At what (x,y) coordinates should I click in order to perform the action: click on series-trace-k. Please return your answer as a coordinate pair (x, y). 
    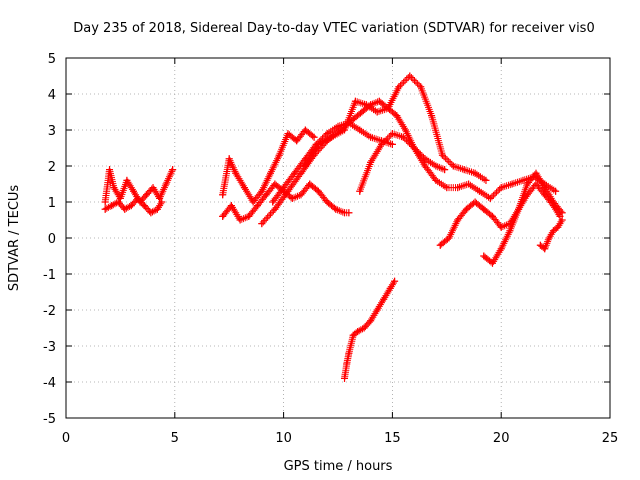
    Looking at the image, I should click on (551, 234).